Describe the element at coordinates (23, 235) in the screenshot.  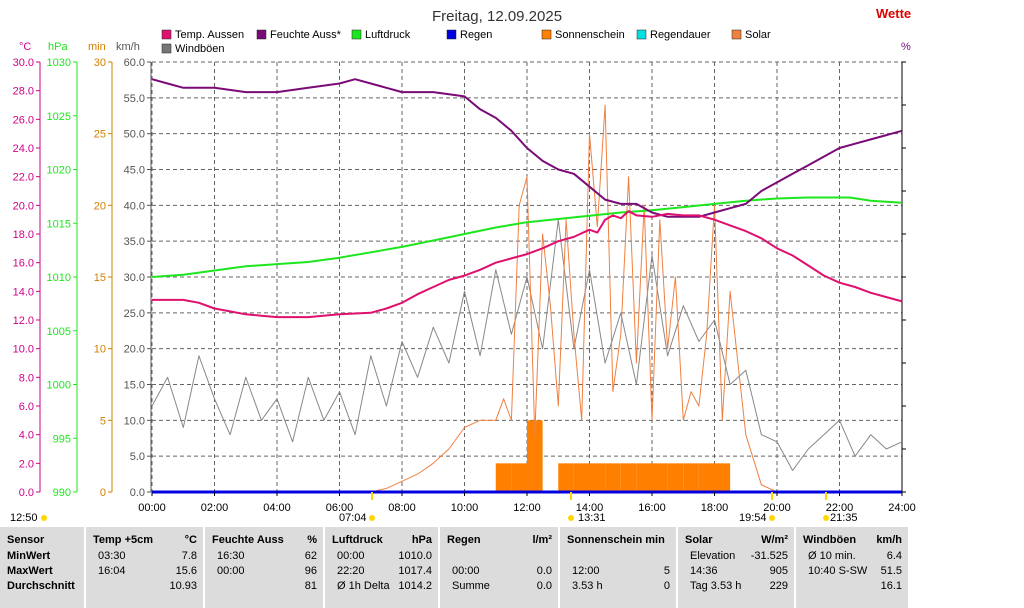
I see `temp-tick-label: 18.0` at that location.